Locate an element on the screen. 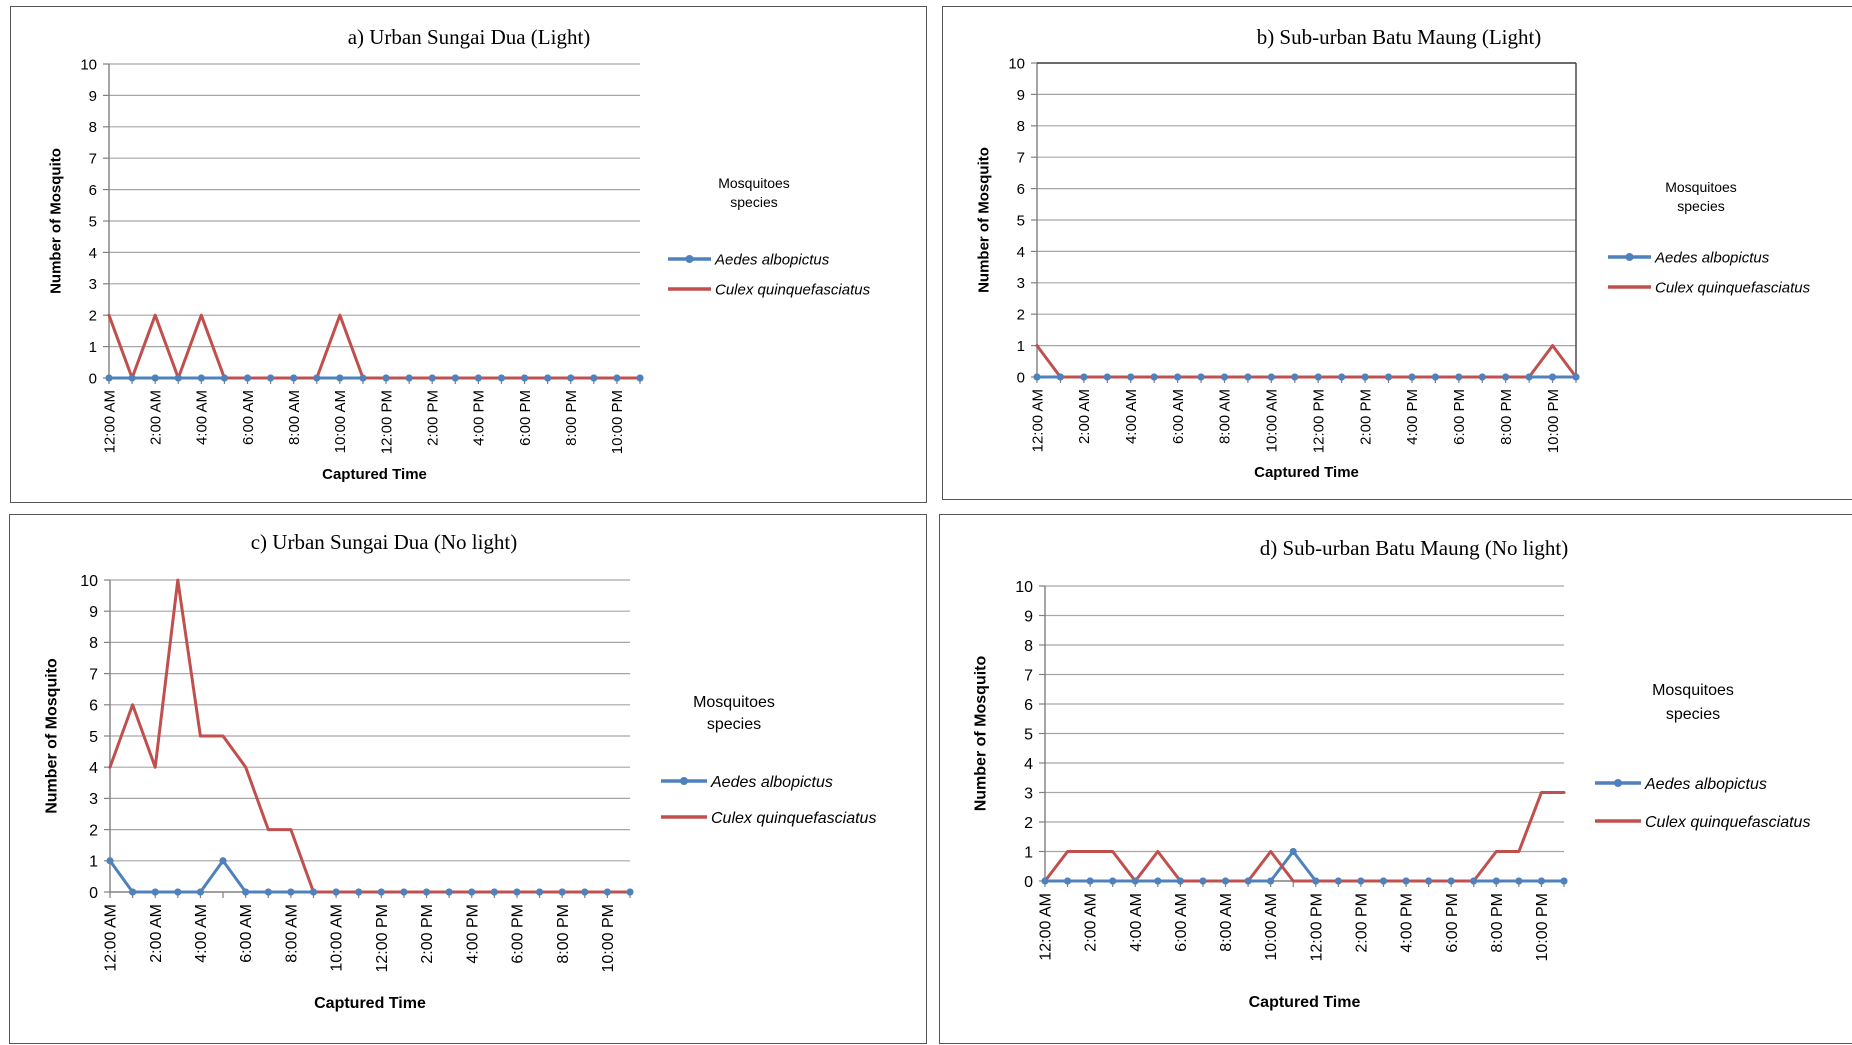 The width and height of the screenshot is (1852, 1045). chart-c-x-axis-label: Captured Time is located at coordinates (370, 1003).